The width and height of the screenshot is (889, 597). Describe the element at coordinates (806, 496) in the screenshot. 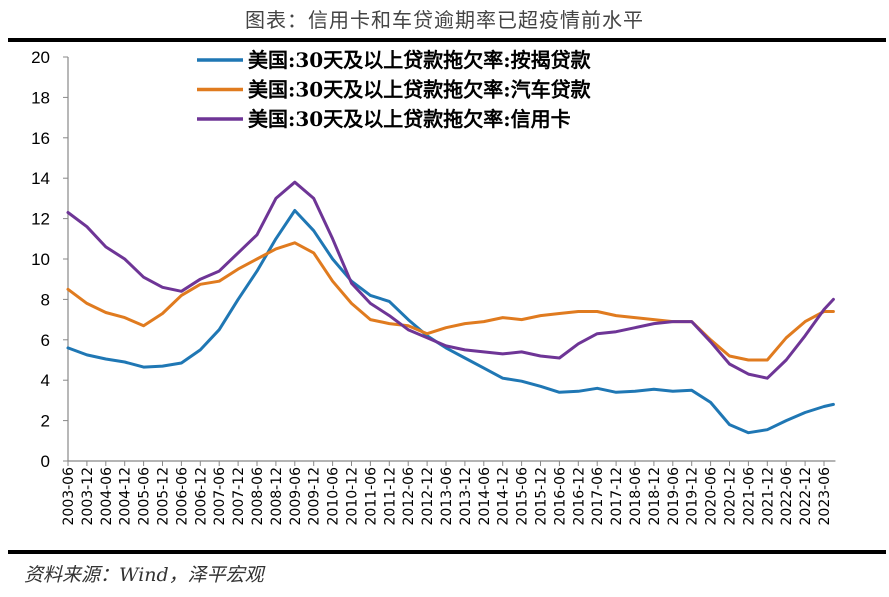

I see `x-tick-label: 2022-12` at that location.